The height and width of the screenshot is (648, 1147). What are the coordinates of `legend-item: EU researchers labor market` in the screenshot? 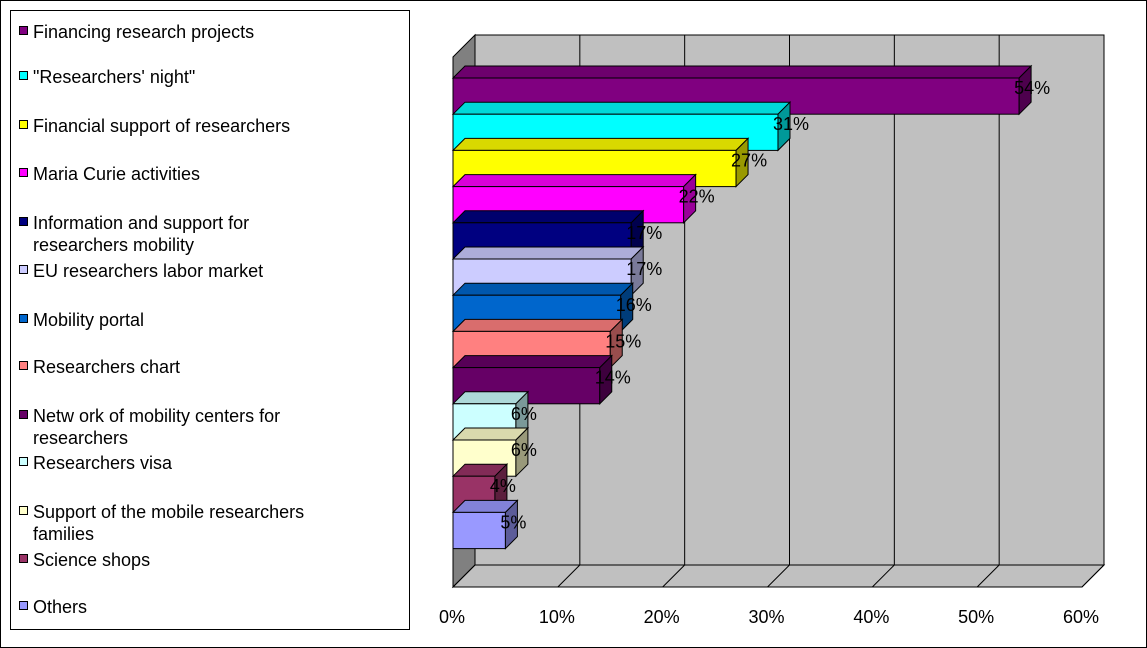 It's located at (141, 271).